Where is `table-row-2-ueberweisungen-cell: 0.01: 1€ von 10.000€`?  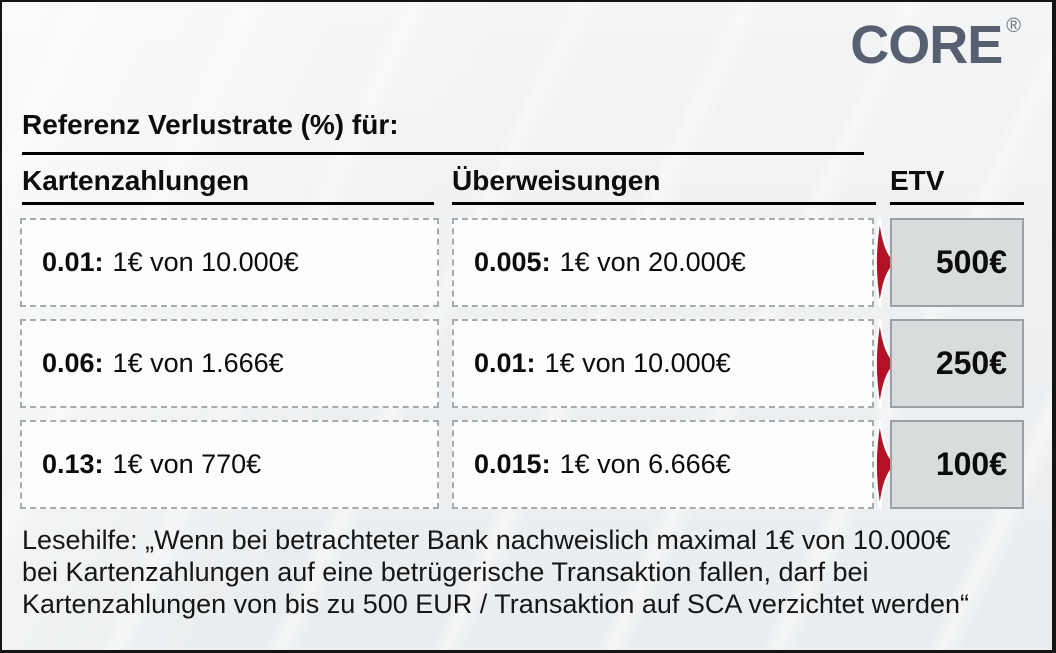 table-row-2-ueberweisungen-cell: 0.01: 1€ von 10.000€ is located at coordinates (663, 363).